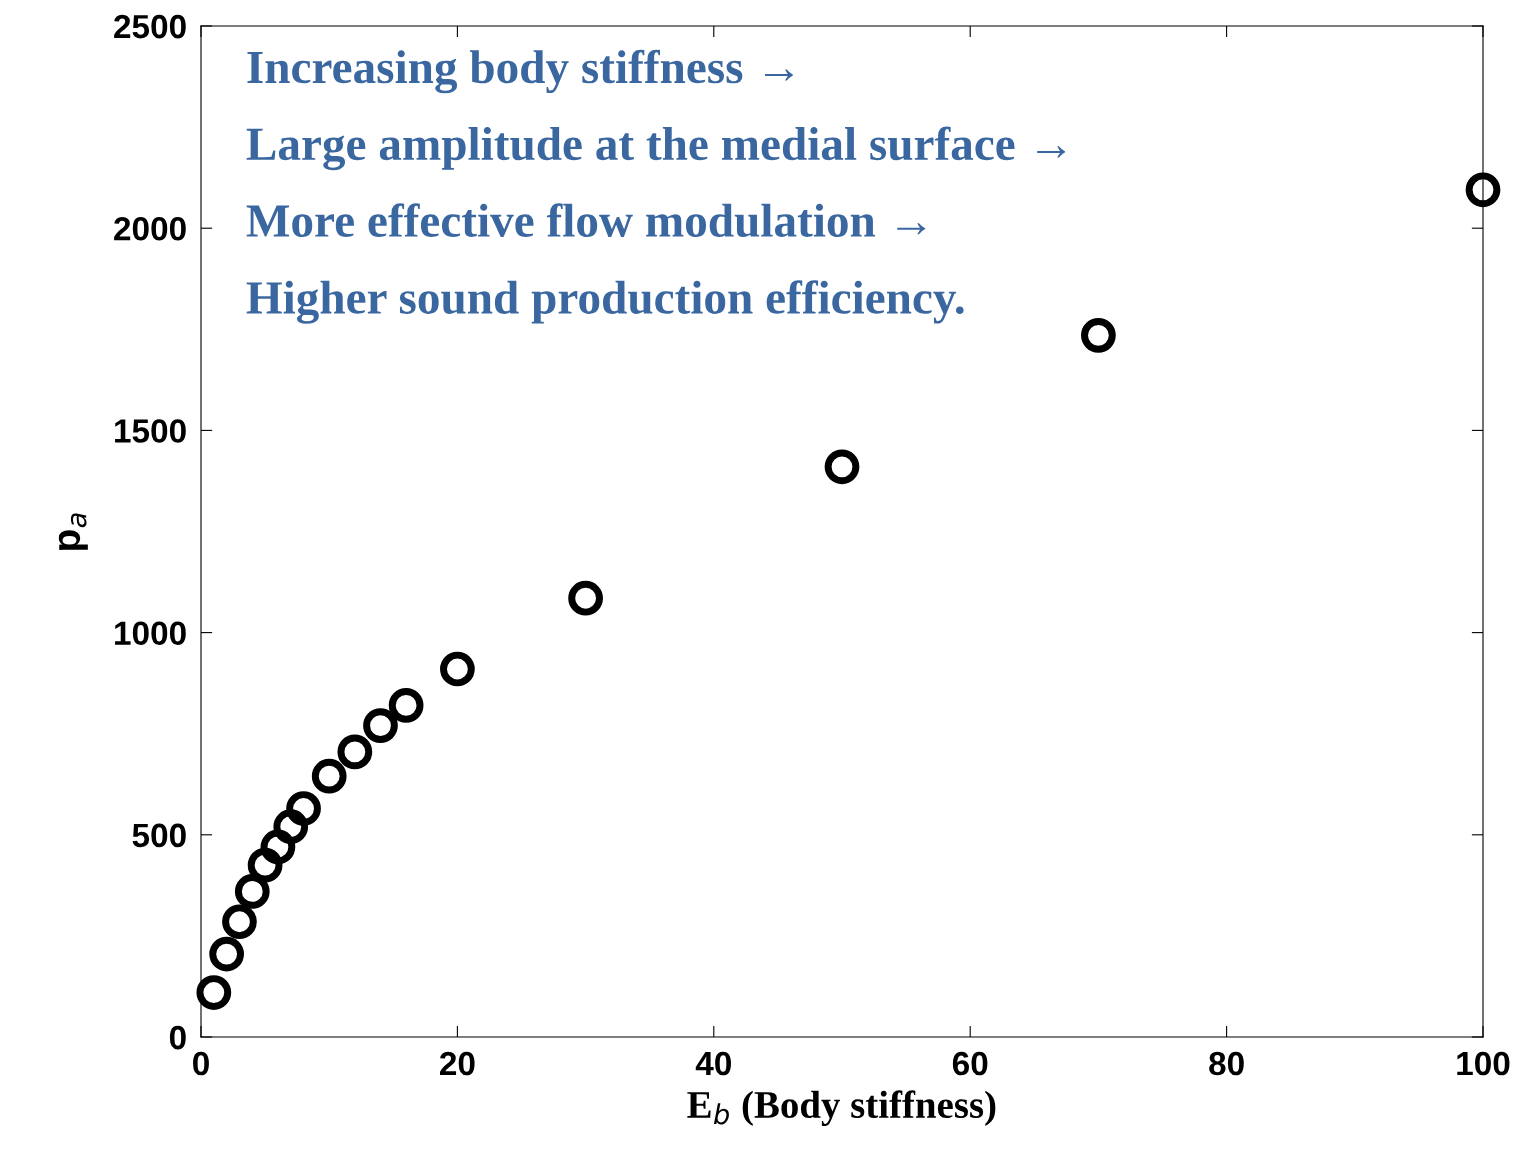 The width and height of the screenshot is (1521, 1162). What do you see at coordinates (1483, 1063) in the screenshot?
I see `x-tick-label: 100` at bounding box center [1483, 1063].